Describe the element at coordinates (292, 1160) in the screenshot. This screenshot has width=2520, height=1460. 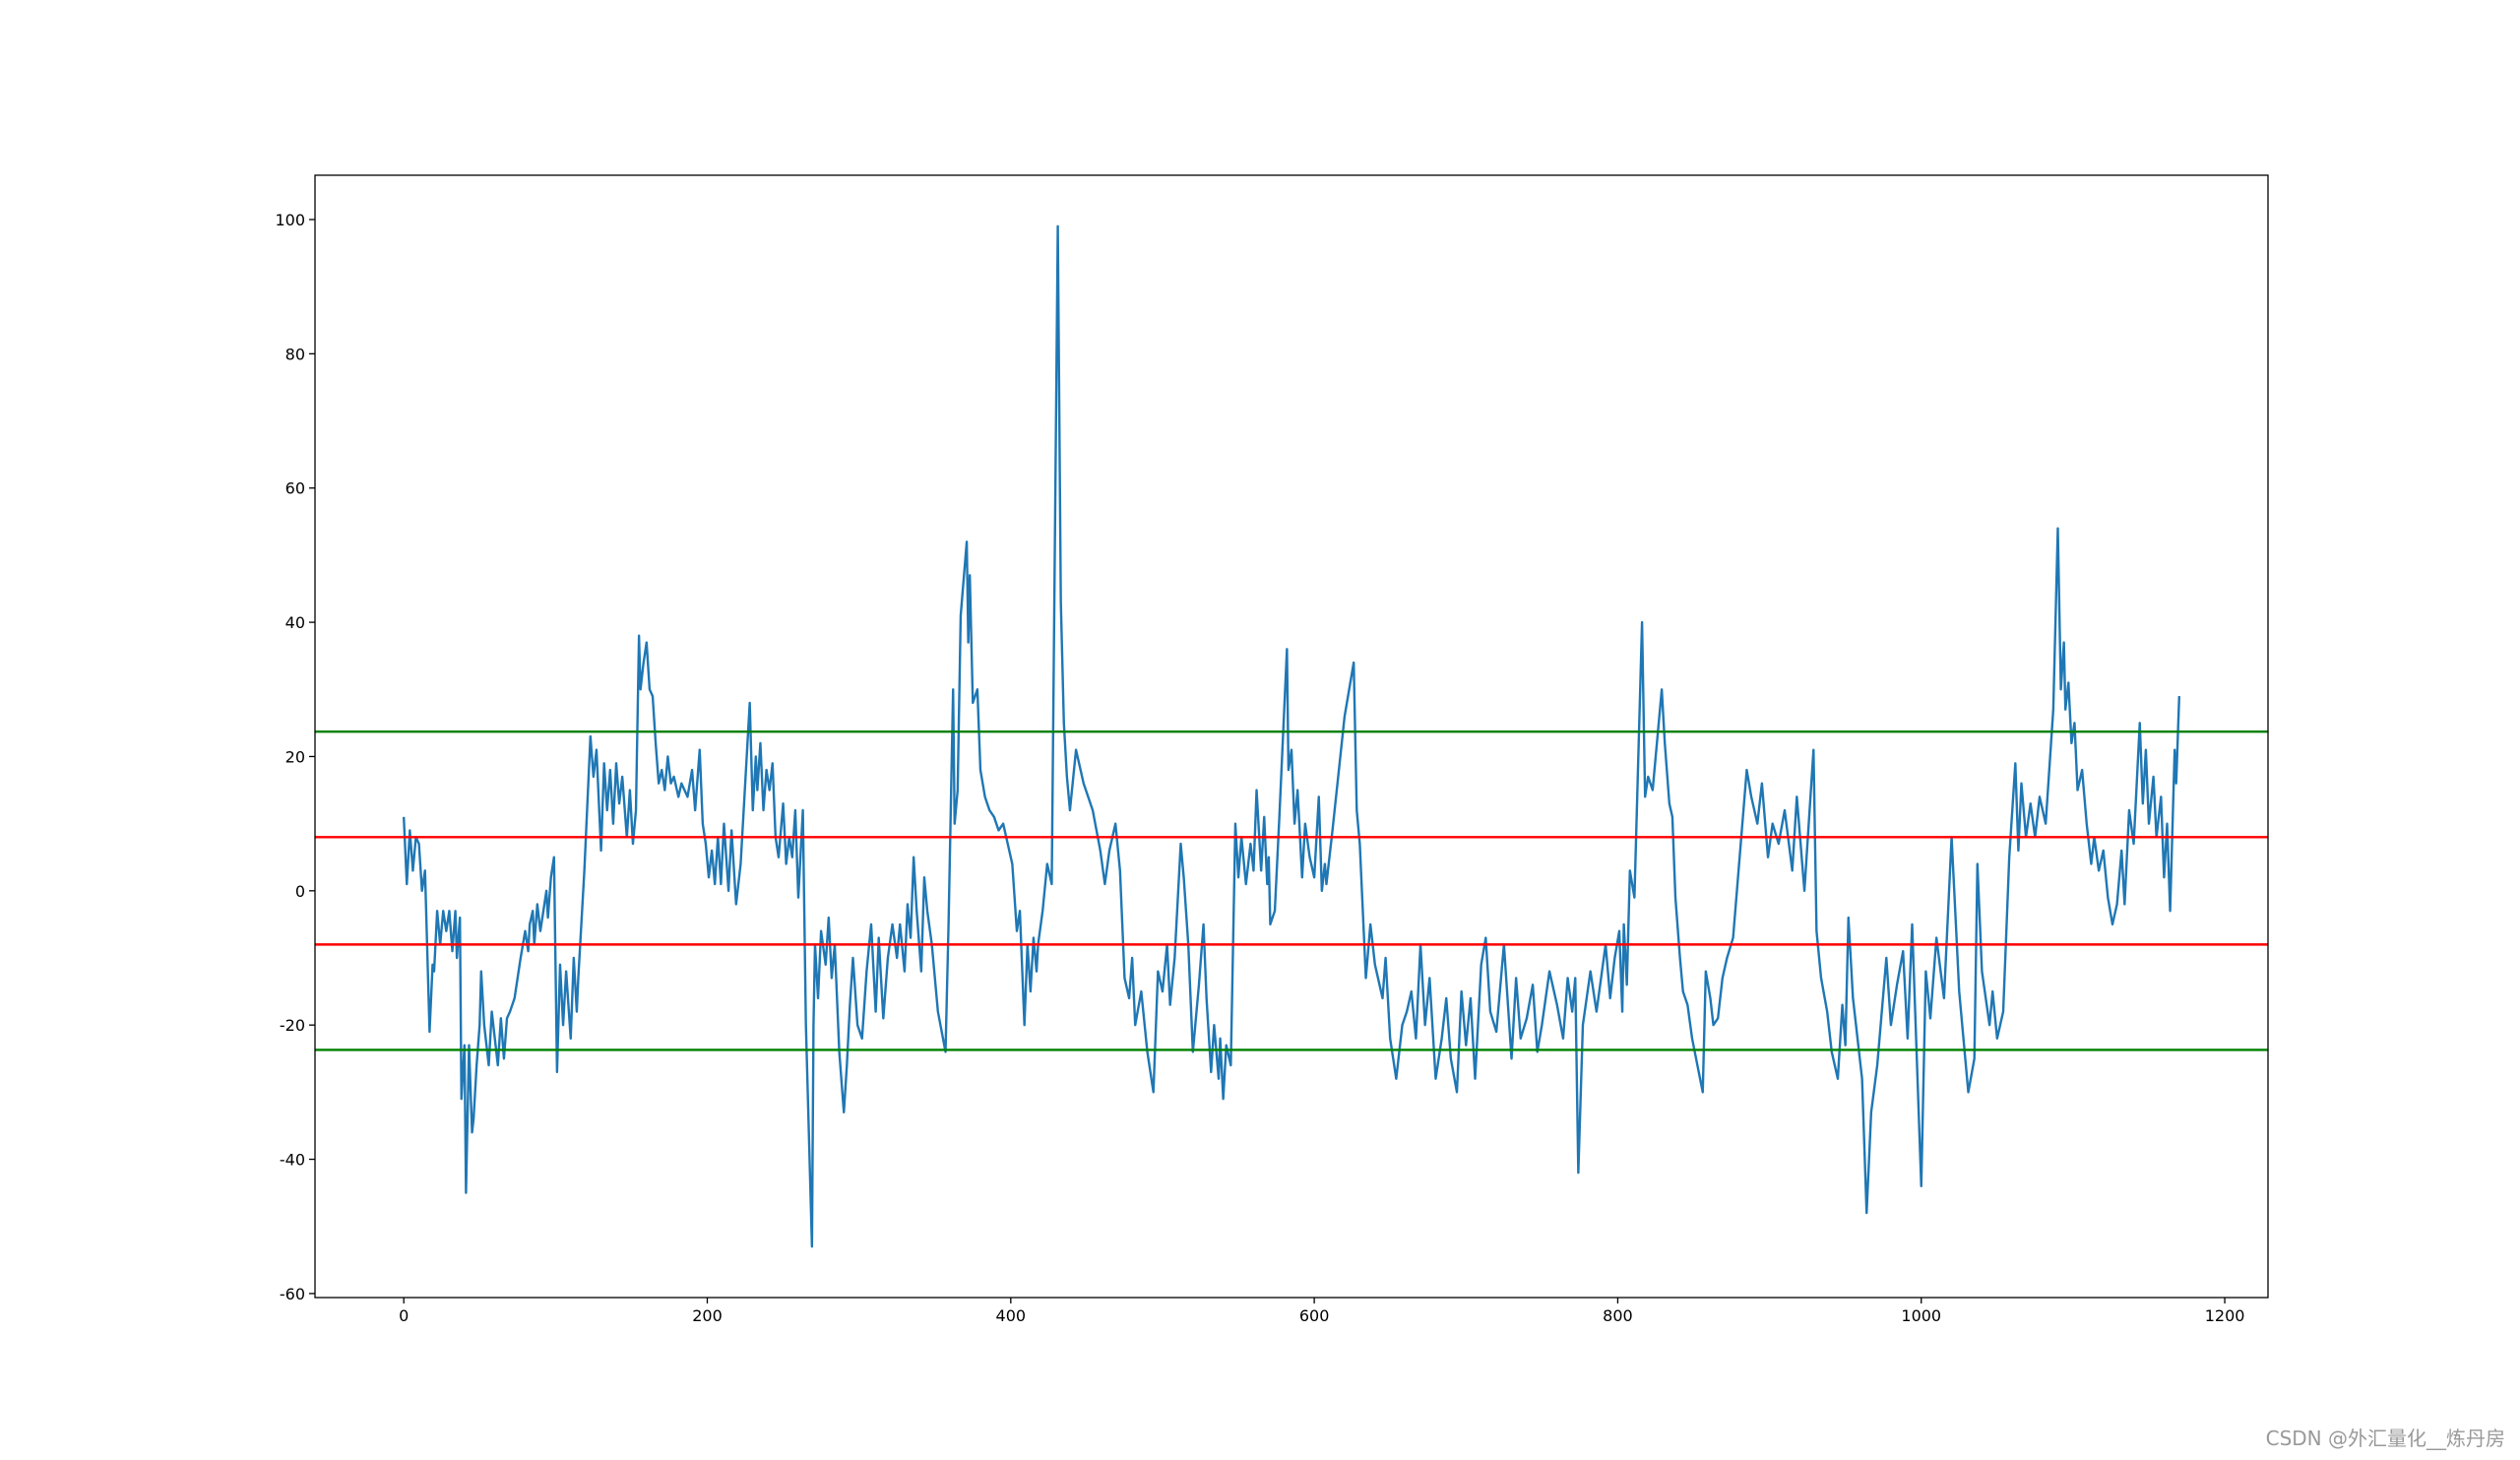
I see `y-tick-label: -40` at that location.